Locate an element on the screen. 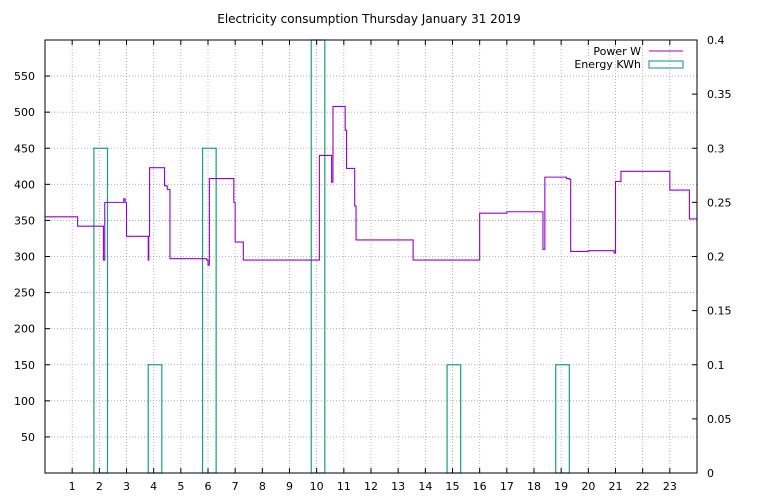 This screenshot has height=500, width=768. x-tick-label: 15 is located at coordinates (453, 486).